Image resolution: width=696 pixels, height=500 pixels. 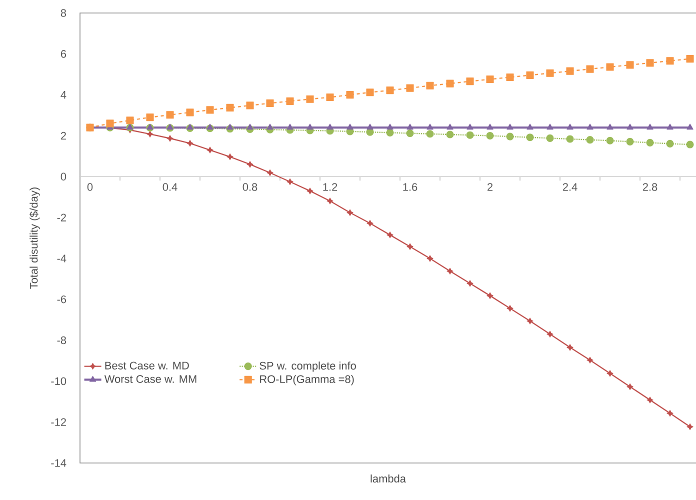 I want to click on legend-label: RO-LP(Gamma =8), so click(x=307, y=380).